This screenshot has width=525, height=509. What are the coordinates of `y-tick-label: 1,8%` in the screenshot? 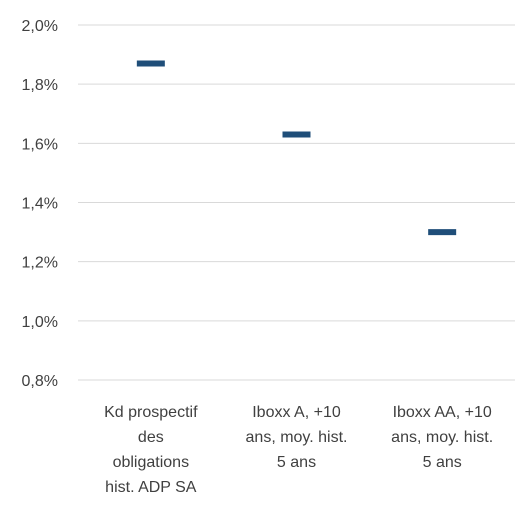 It's located at (40, 85).